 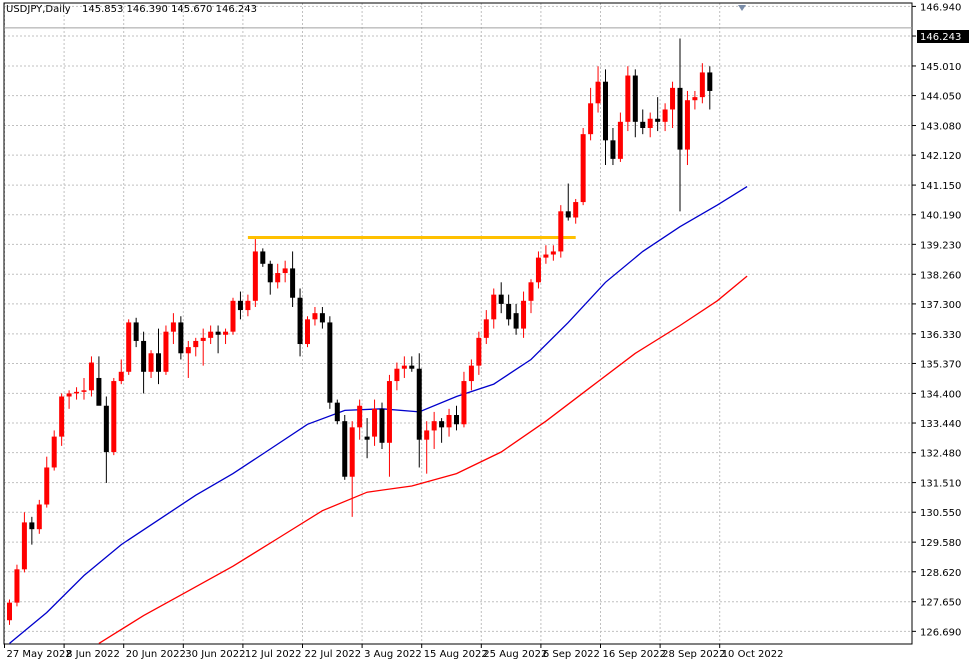 What do you see at coordinates (940, 603) in the screenshot?
I see `y-tick-label: 127.650` at bounding box center [940, 603].